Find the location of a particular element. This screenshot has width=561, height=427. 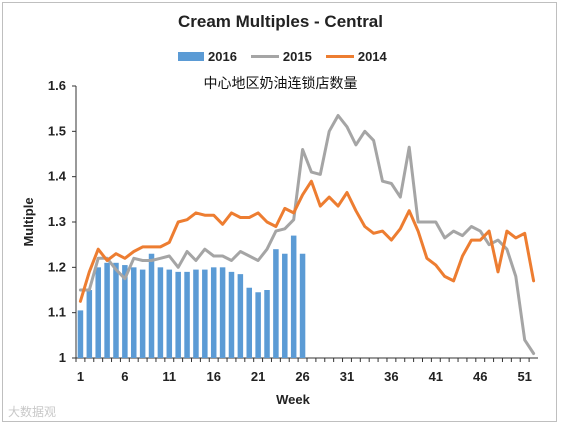

y-tick-label: 1.1 is located at coordinates (57, 312).